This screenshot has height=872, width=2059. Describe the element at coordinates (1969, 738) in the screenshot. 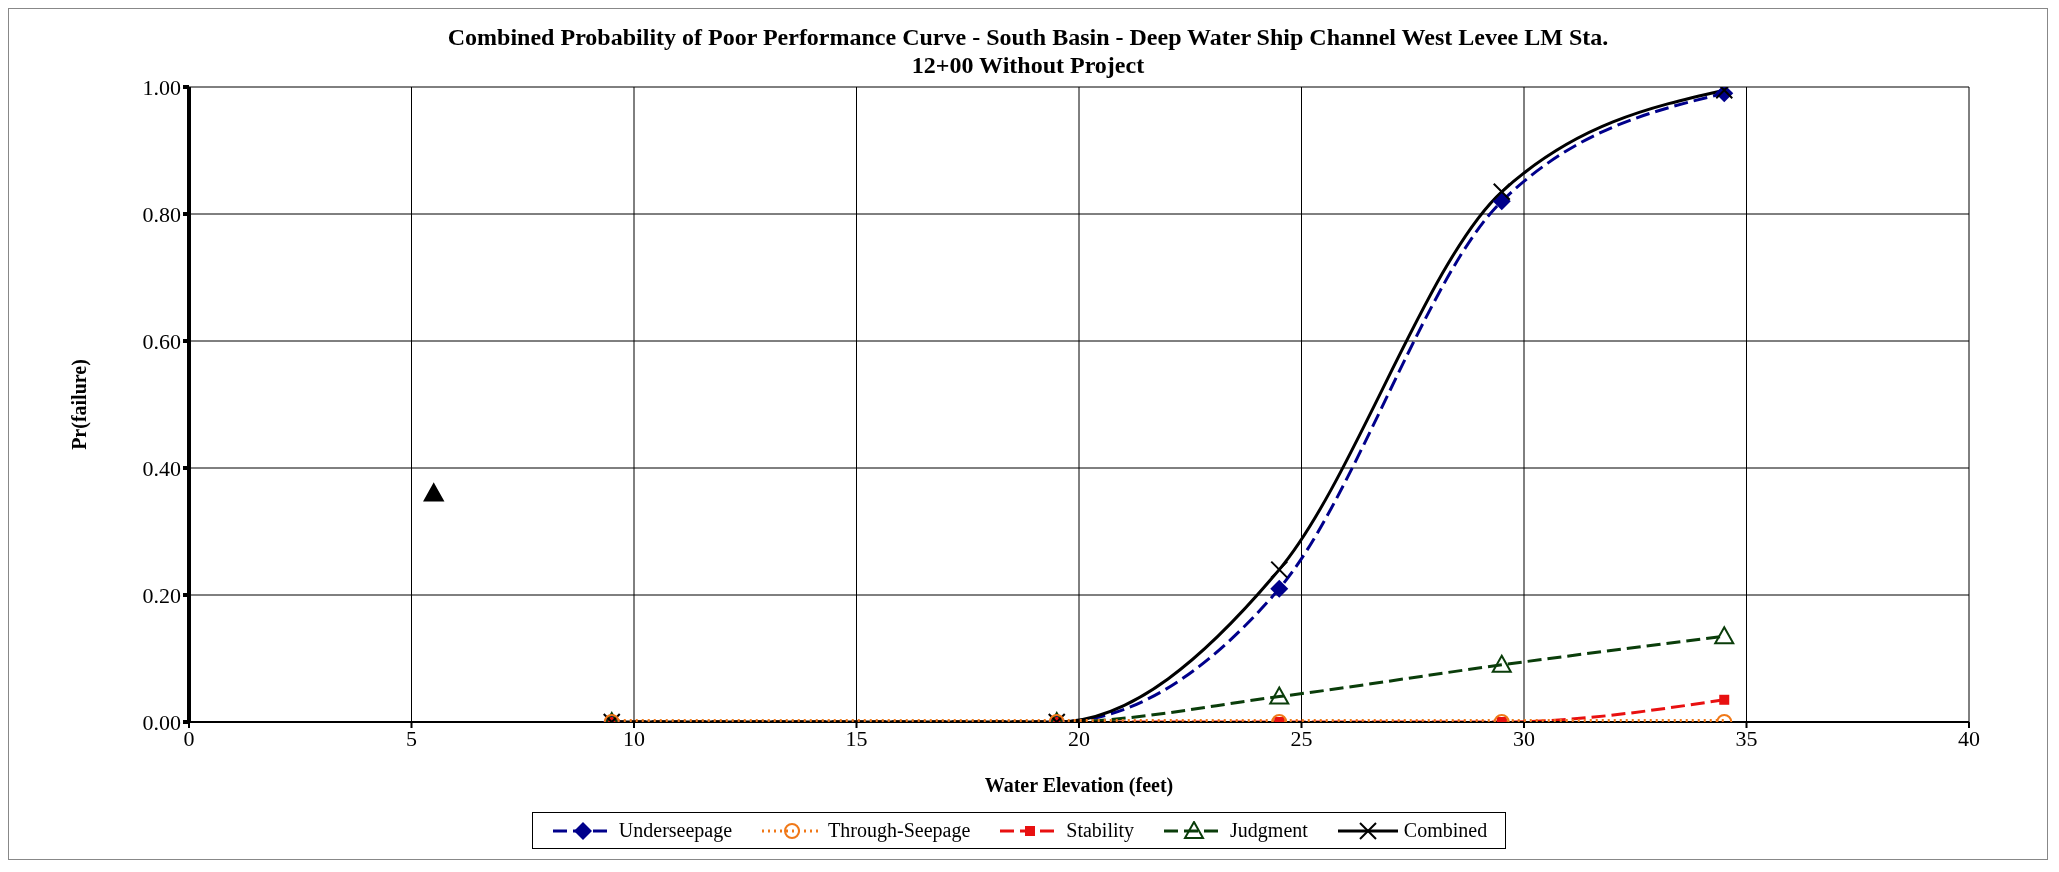

I see `x-tick-label: 40` at that location.